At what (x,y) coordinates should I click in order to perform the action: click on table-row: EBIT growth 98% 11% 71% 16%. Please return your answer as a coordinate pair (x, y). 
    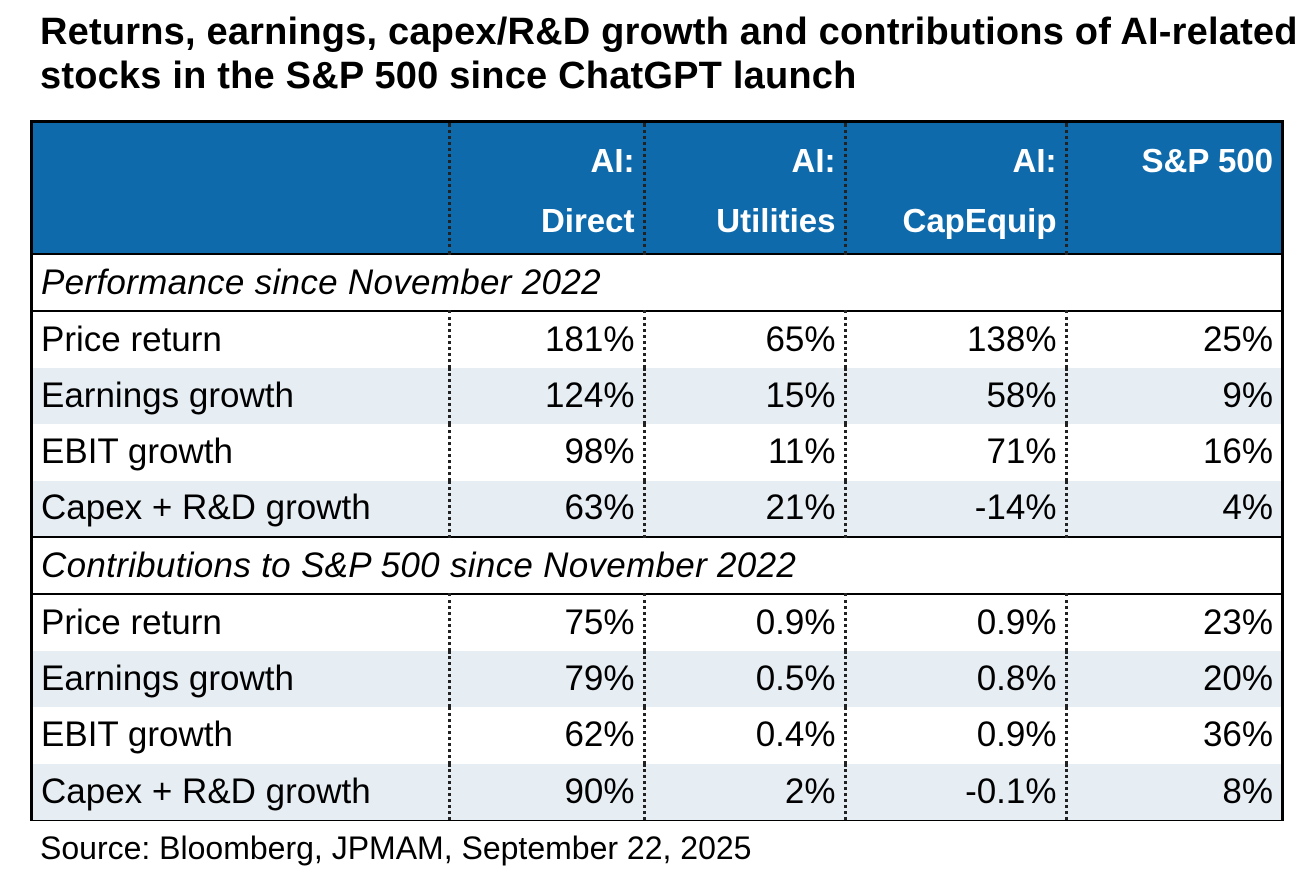
    Looking at the image, I should click on (657, 452).